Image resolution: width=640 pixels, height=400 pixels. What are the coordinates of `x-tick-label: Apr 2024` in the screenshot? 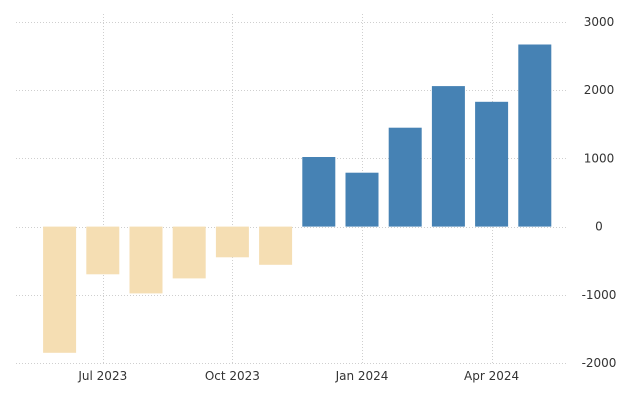 It's located at (491, 376).